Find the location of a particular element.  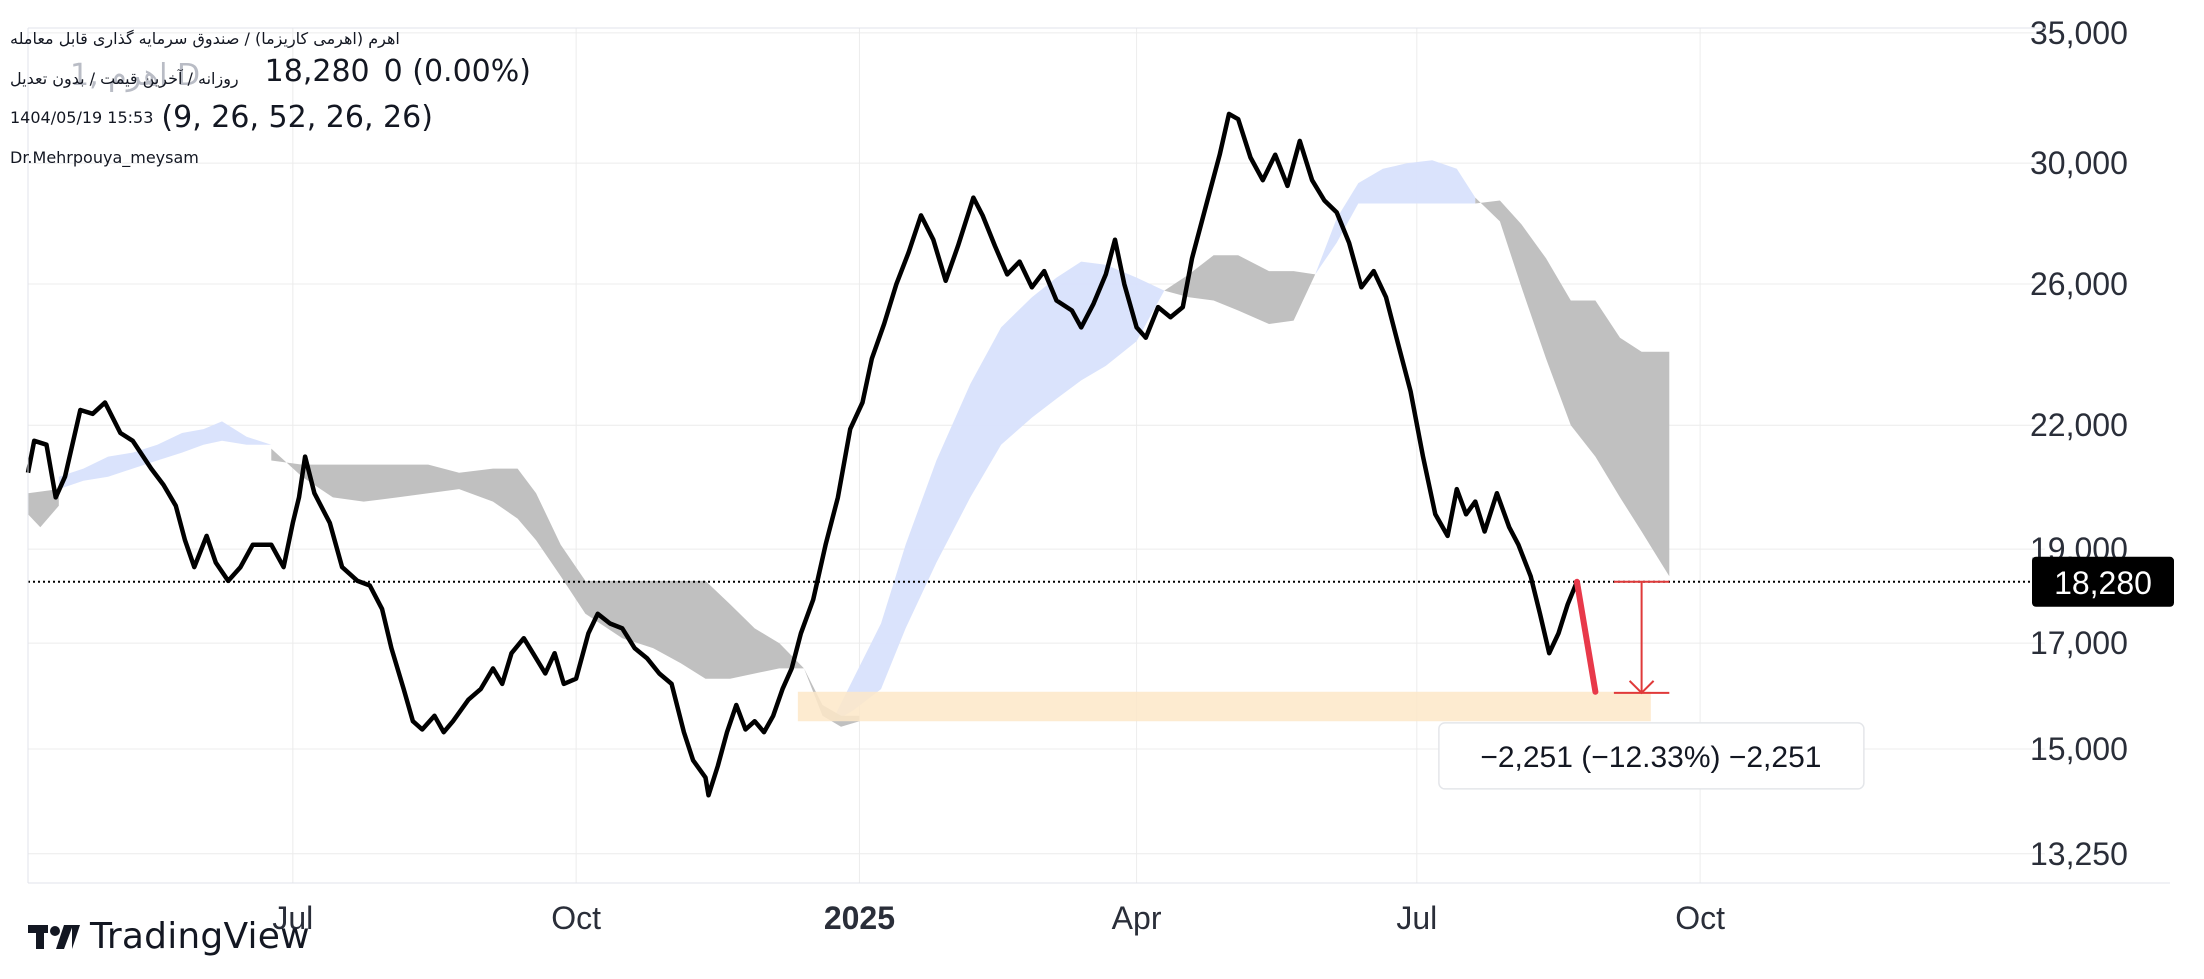

projection-line is located at coordinates (1586, 636).